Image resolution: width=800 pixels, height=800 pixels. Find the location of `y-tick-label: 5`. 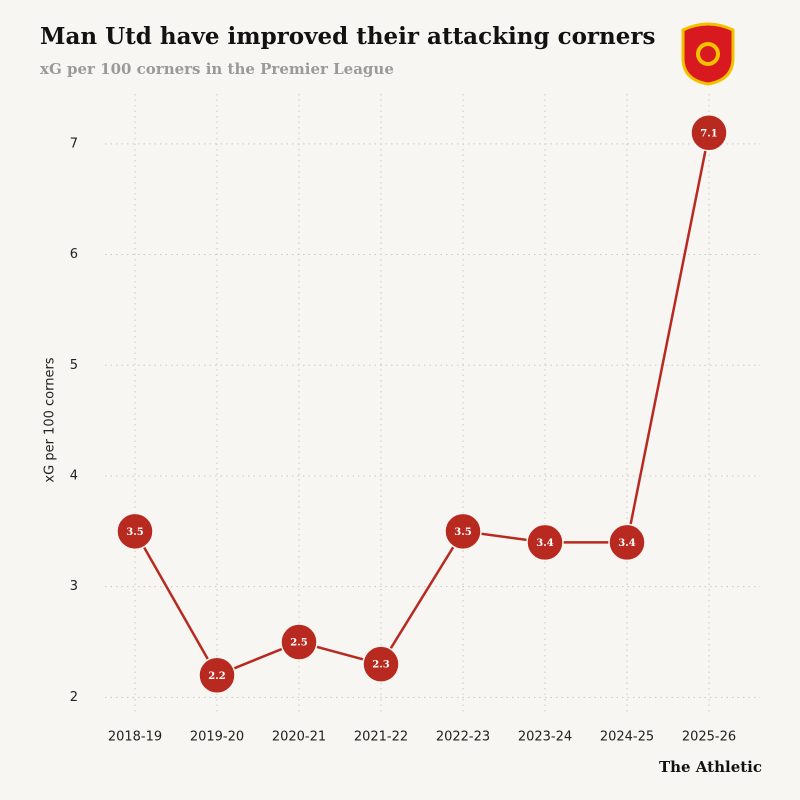

y-tick-label: 5 is located at coordinates (74, 365).